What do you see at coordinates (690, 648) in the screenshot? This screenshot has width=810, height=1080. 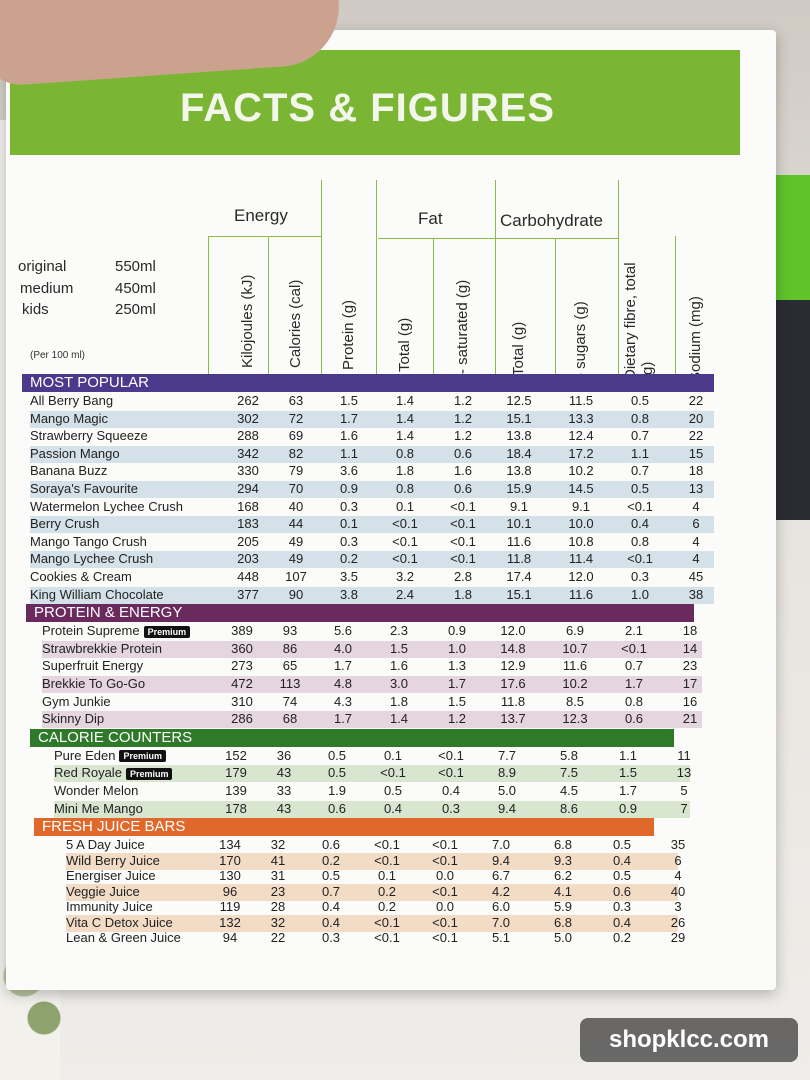 I see `table-cell: 14` at bounding box center [690, 648].